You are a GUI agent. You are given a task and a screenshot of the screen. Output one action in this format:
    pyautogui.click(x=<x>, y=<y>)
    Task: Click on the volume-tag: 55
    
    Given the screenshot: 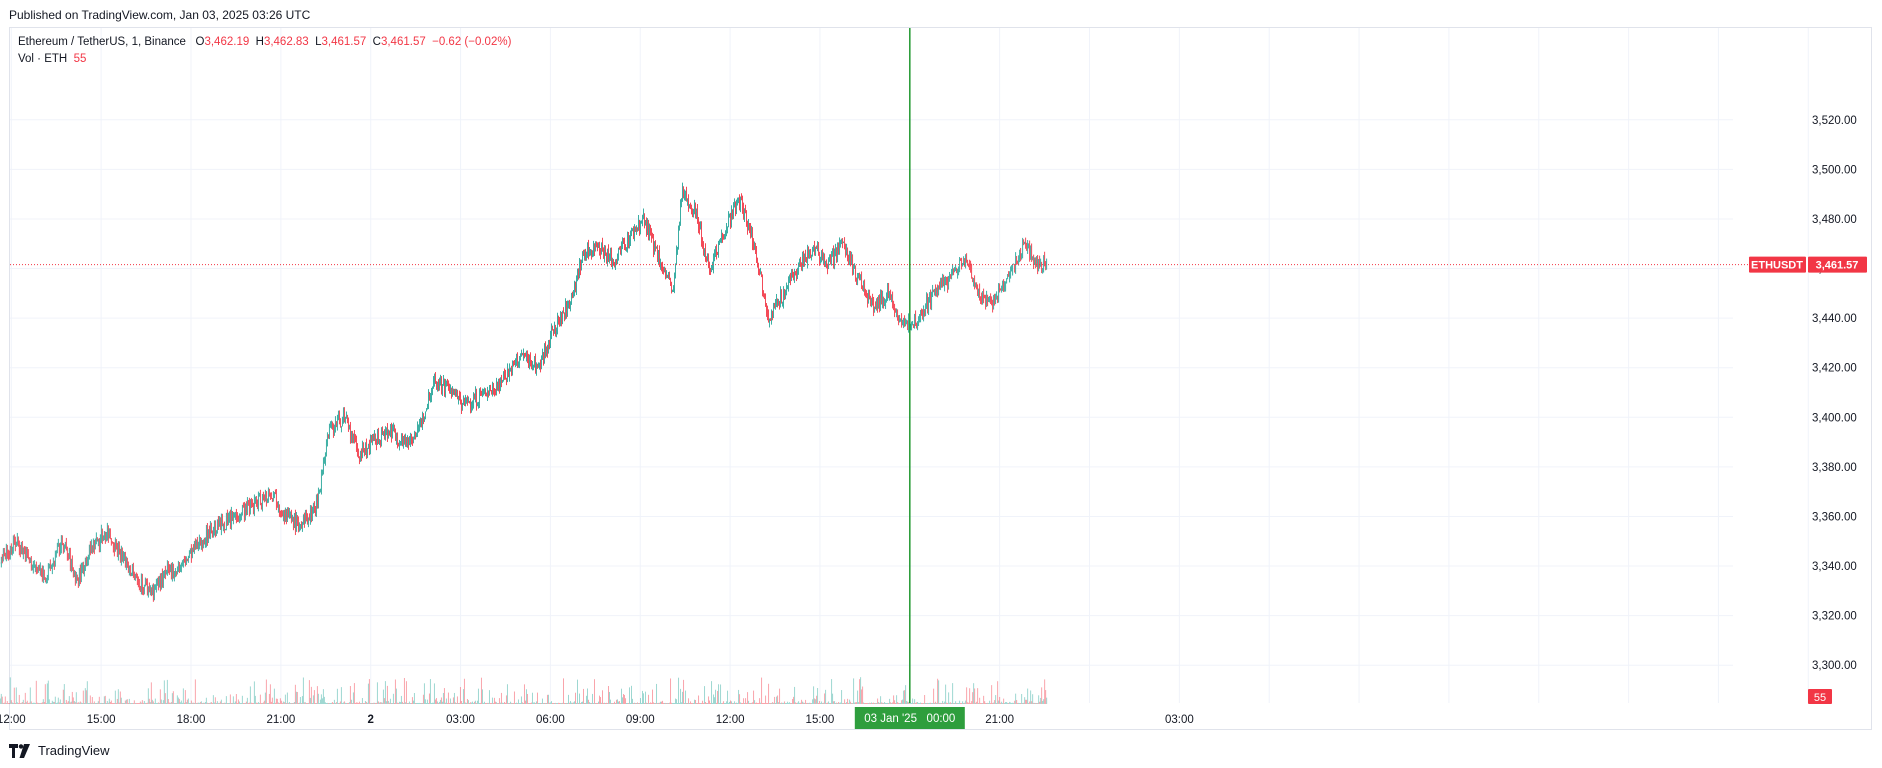 What is the action you would take?
    pyautogui.click(x=1820, y=698)
    